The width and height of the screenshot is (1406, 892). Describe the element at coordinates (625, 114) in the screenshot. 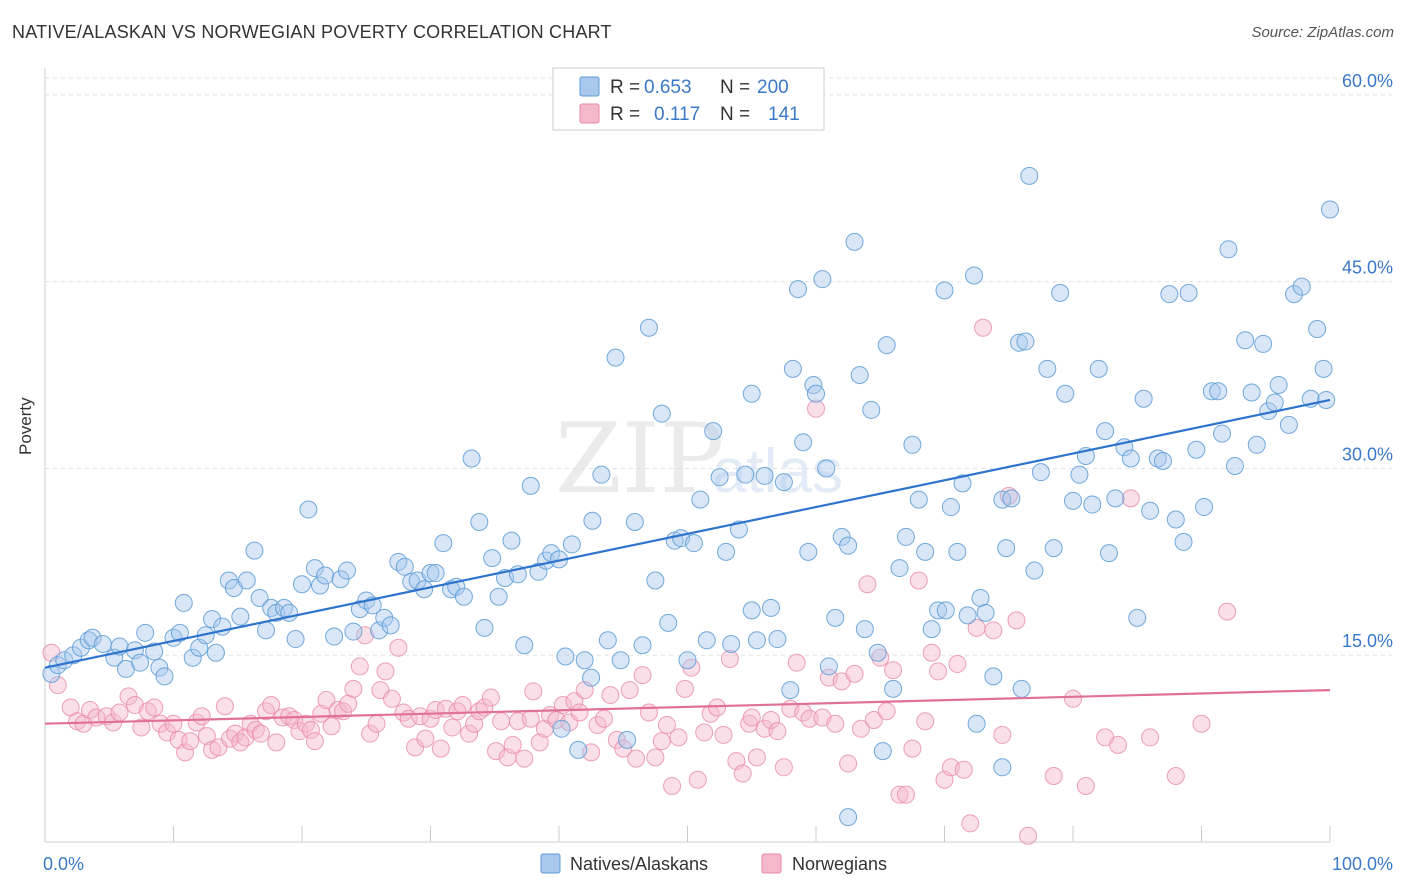

I see `stats-r-label: R =` at that location.